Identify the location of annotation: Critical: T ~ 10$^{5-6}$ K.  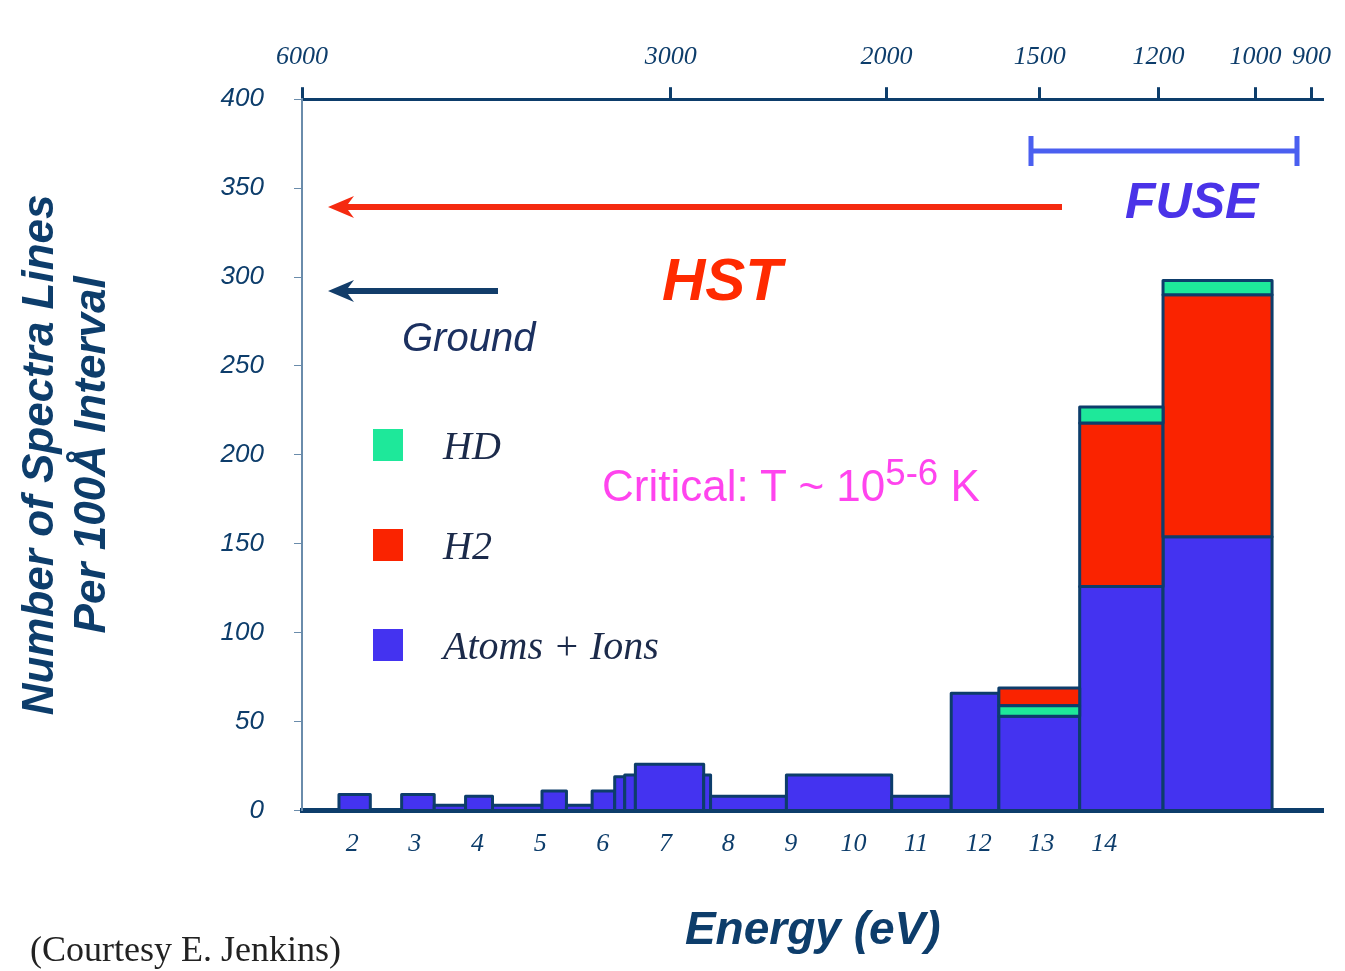
(791, 481).